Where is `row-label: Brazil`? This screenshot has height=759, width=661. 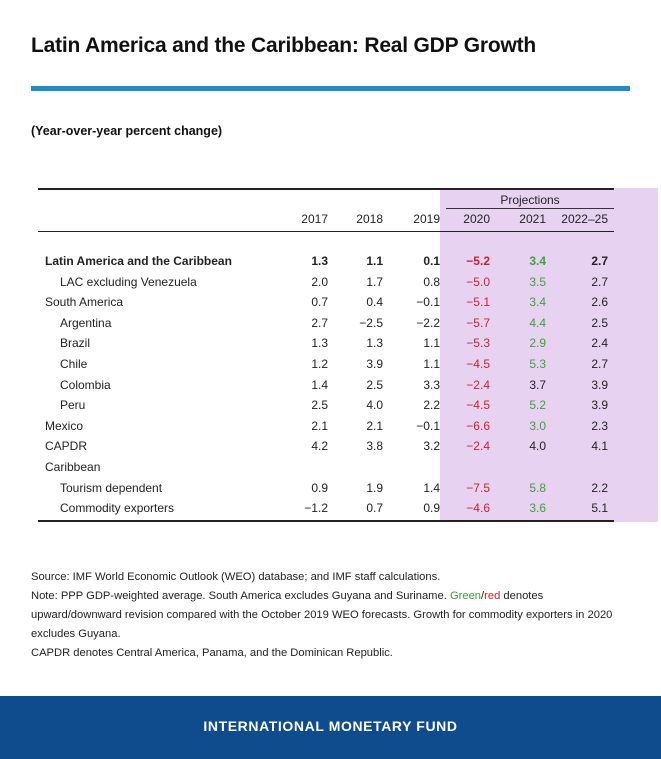
row-label: Brazil is located at coordinates (75, 343).